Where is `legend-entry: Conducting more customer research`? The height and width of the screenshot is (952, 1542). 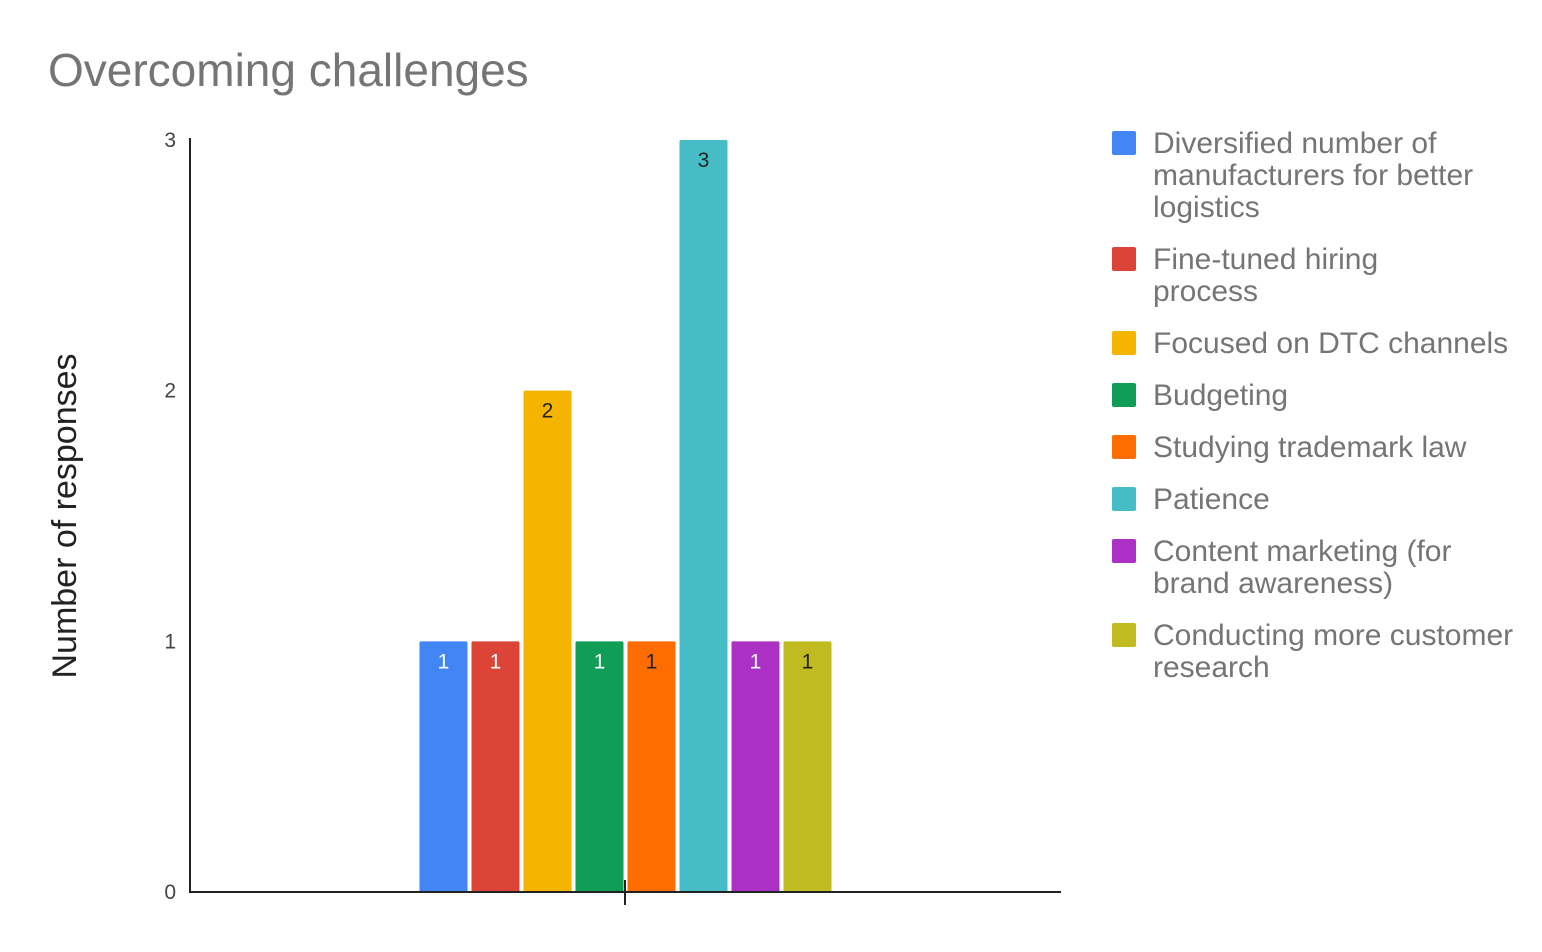
legend-entry: Conducting more customer research is located at coordinates (1333, 651).